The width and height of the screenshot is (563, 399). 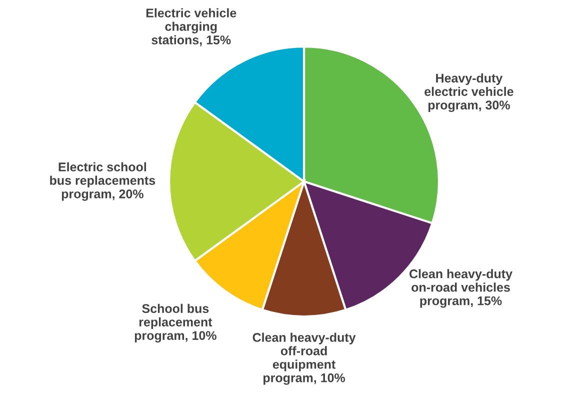 I want to click on slice-label: Heavy-duty electric vehicle program, 30%, so click(x=469, y=92).